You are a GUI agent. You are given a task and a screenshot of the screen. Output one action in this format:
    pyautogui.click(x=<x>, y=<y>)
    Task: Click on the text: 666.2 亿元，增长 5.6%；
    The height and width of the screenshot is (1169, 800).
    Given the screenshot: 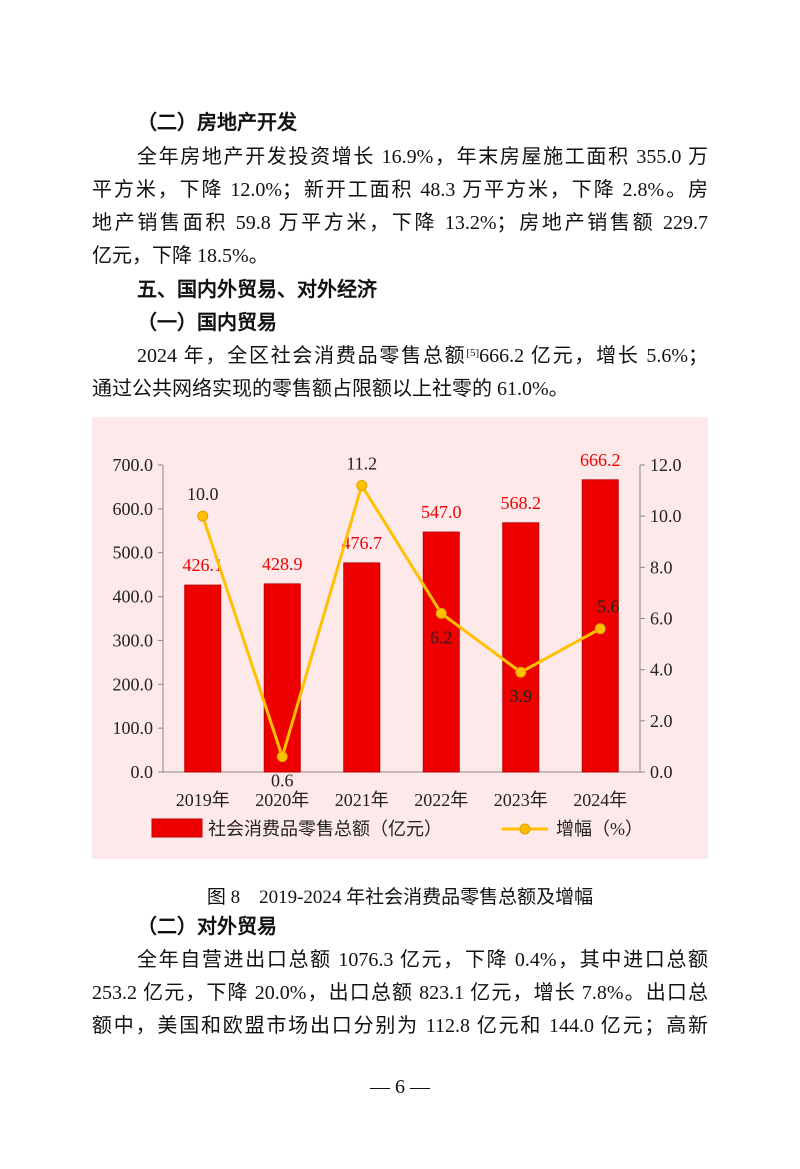 What is the action you would take?
    pyautogui.click(x=593, y=356)
    